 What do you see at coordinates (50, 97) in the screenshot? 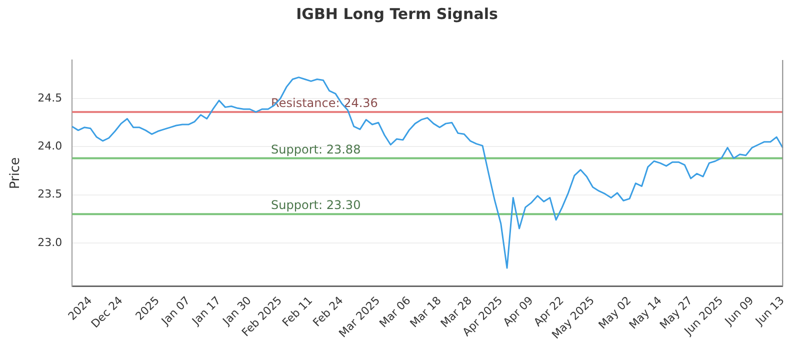
I see `y-tick-label: 24.5` at bounding box center [50, 97].